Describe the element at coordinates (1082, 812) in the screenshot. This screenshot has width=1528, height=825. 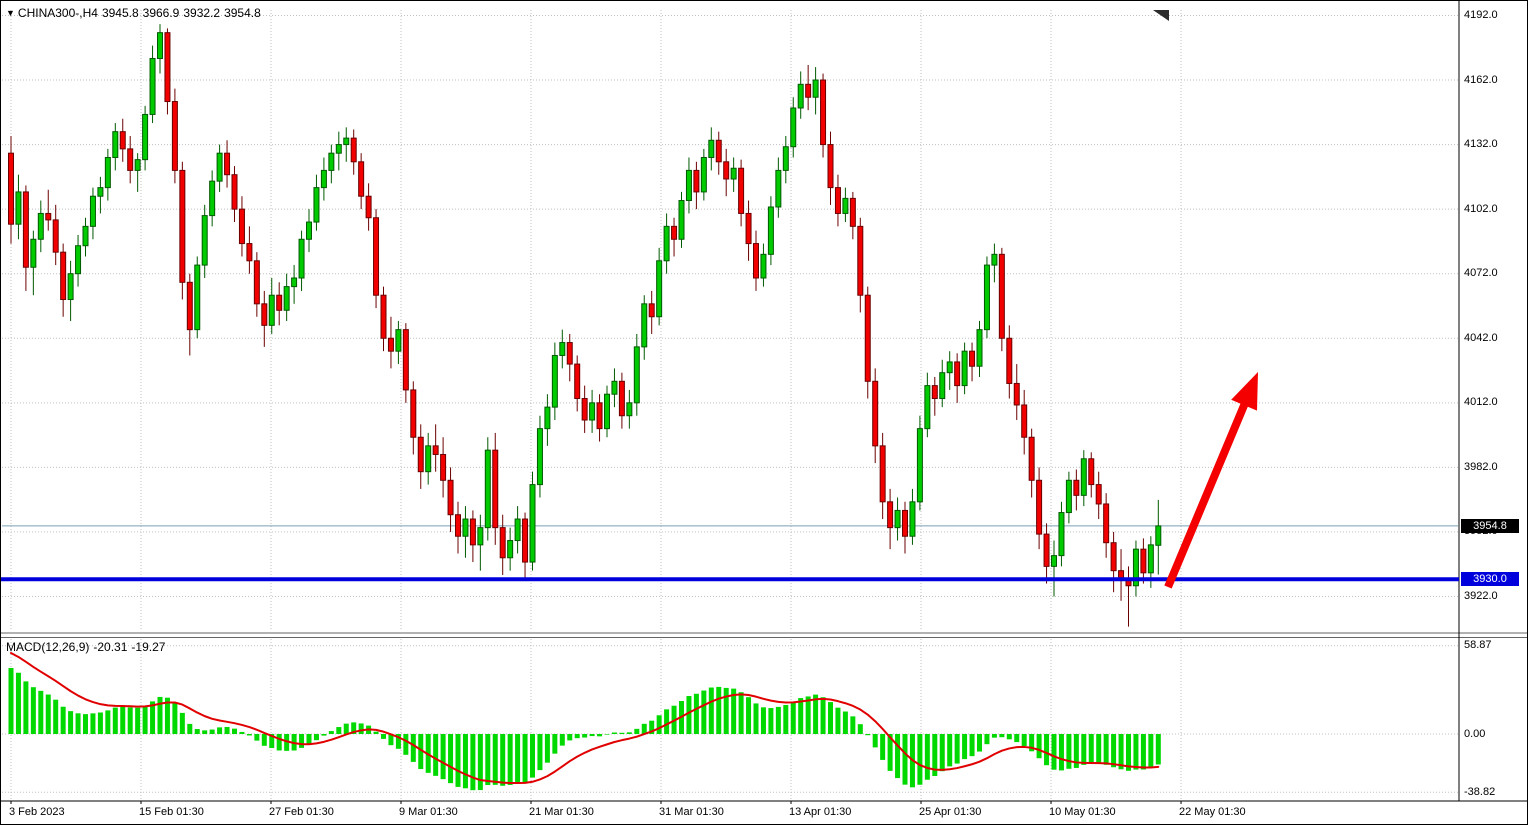
I see `time-axis-label: 10 May 01:30` at that location.